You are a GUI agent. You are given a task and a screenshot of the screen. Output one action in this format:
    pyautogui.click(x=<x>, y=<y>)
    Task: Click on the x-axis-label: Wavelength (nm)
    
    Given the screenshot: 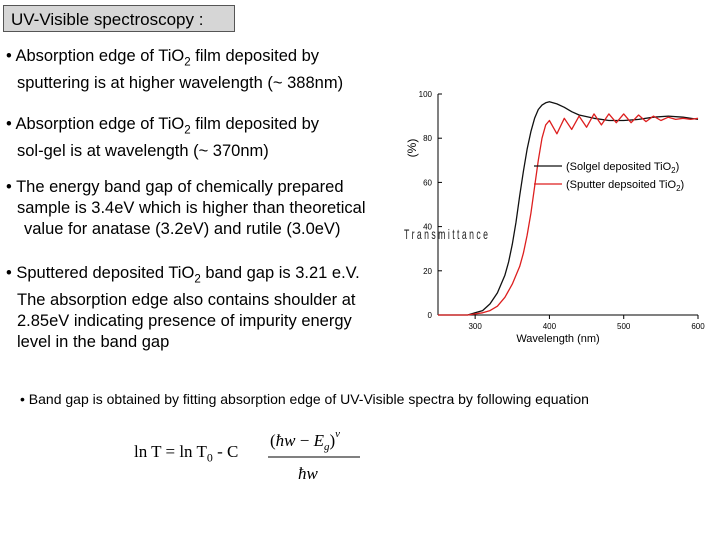 What is the action you would take?
    pyautogui.click(x=557, y=339)
    